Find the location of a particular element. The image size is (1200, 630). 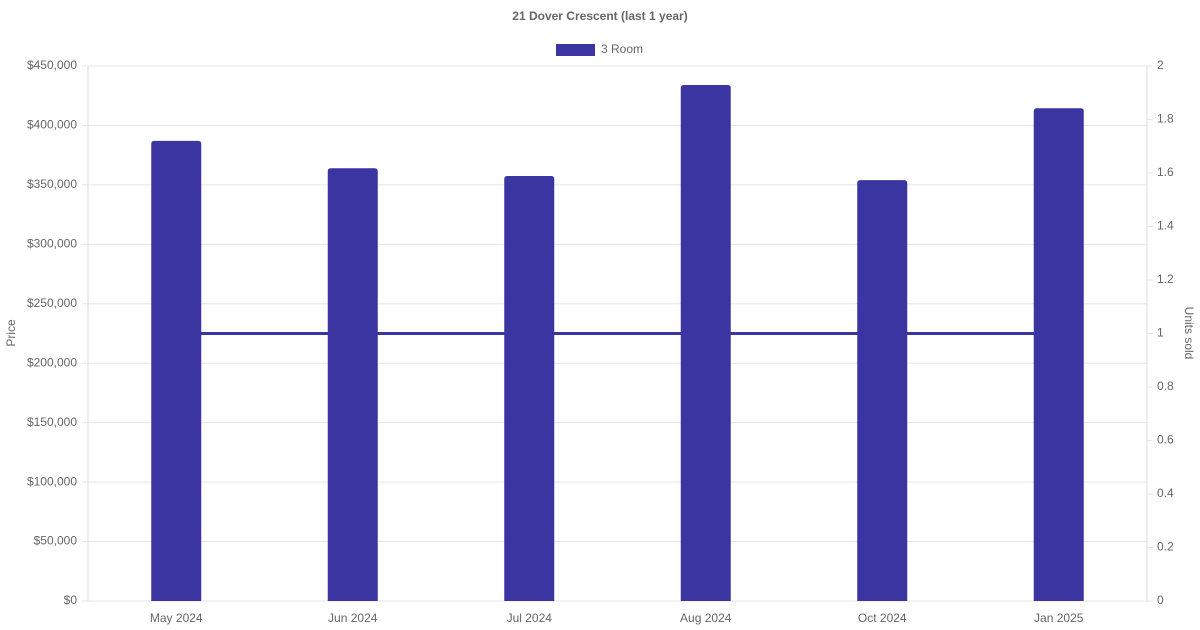

x-tick-label: Jul 2024 is located at coordinates (530, 618).